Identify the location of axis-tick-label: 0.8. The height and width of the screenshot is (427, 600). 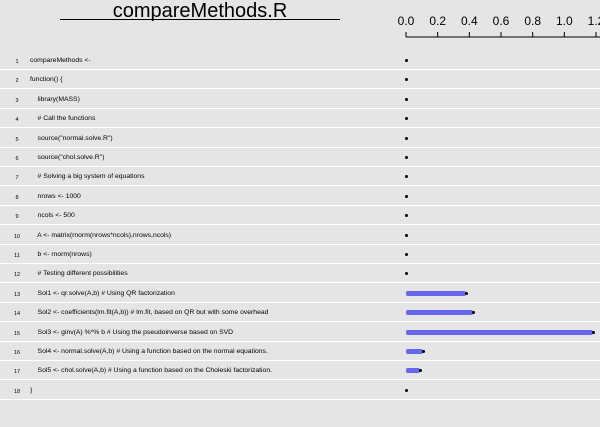
(532, 21).